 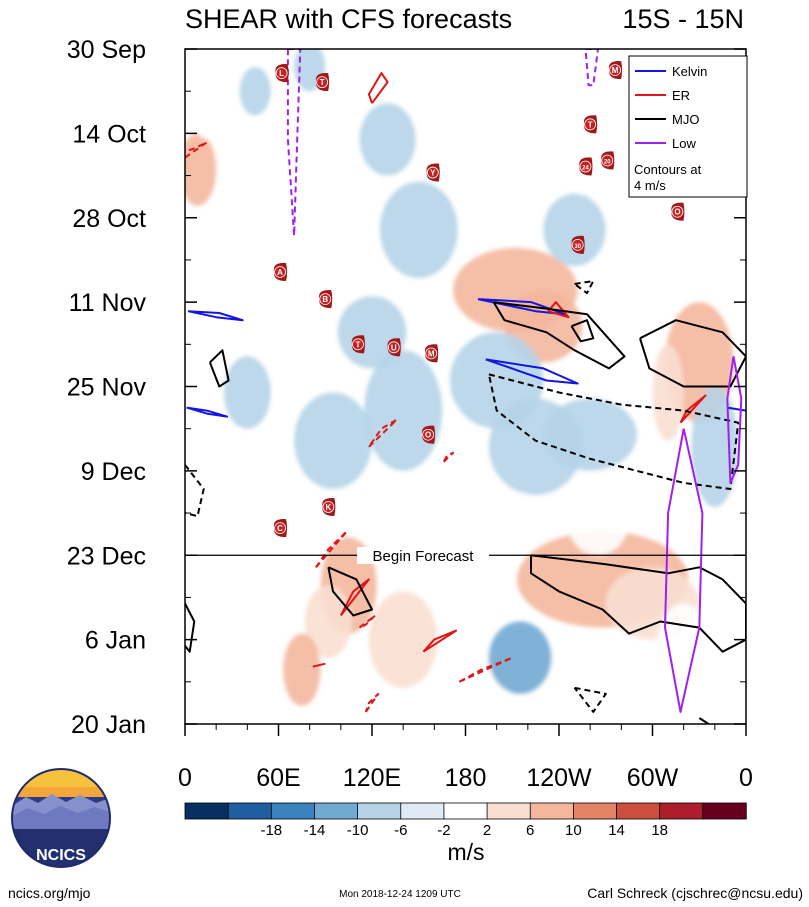 I want to click on storm-marker: Y, so click(x=433, y=172).